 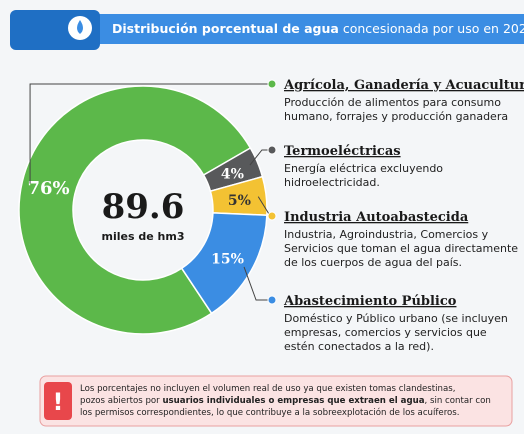 What do you see at coordinates (143, 207) in the screenshot?
I see `center-value: 89.6` at bounding box center [143, 207].